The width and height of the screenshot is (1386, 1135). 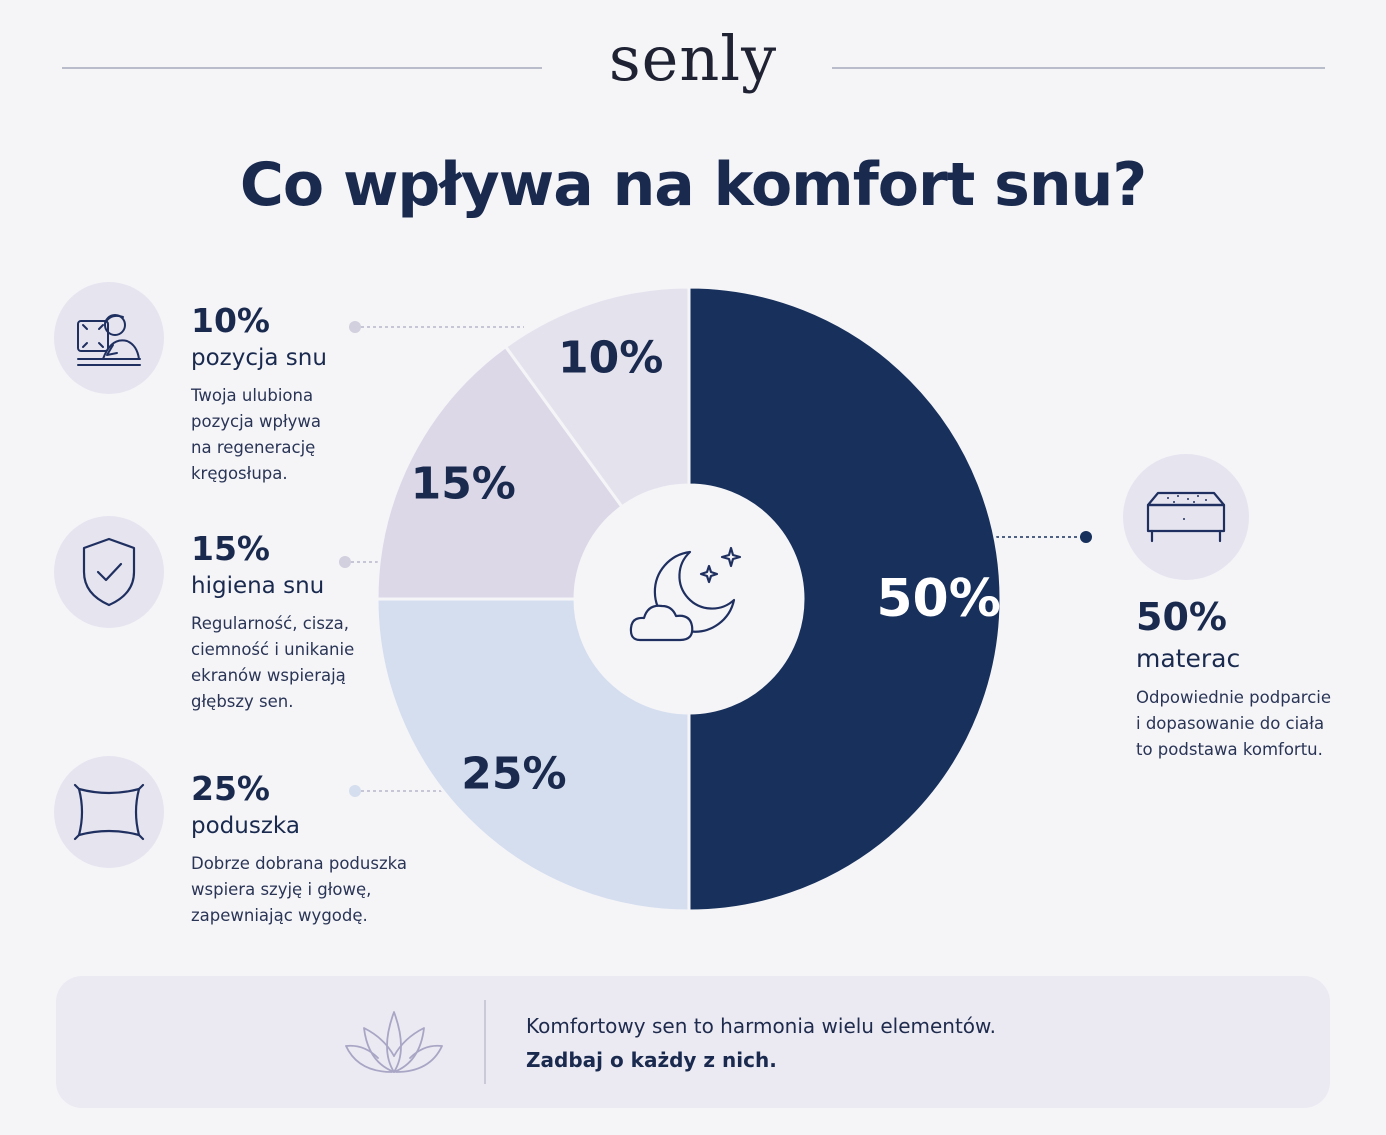 I want to click on brand-logo: senly, so click(x=693, y=58).